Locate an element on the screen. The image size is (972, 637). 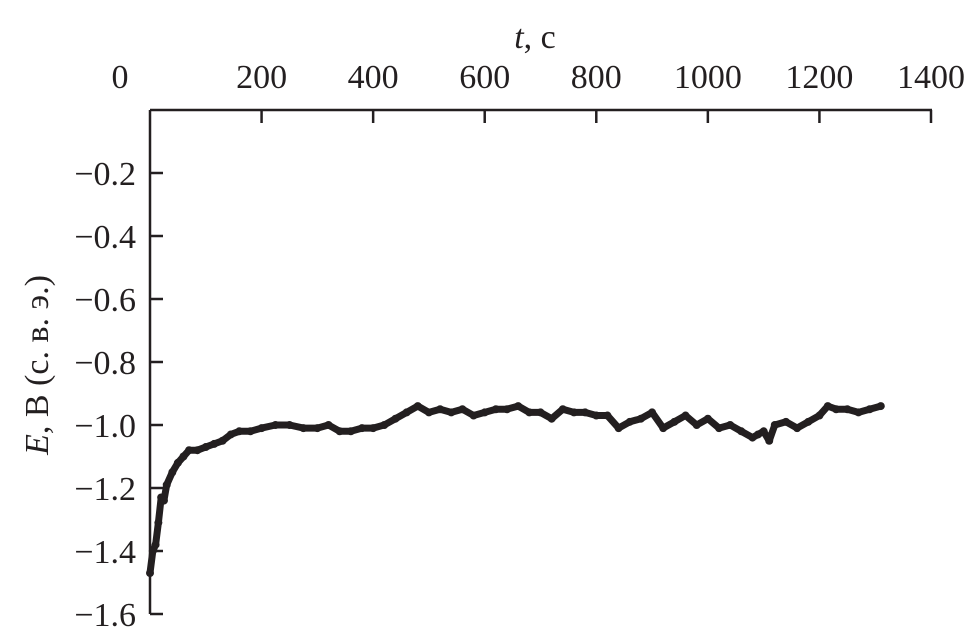
y-tick-label: −0.2 is located at coordinates (105, 174).